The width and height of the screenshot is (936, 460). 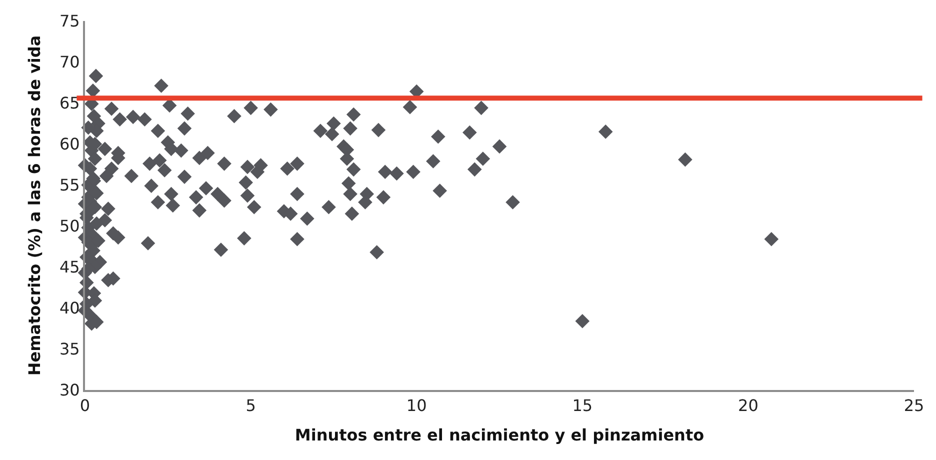 I want to click on y-tick-label: 65, so click(x=69, y=103).